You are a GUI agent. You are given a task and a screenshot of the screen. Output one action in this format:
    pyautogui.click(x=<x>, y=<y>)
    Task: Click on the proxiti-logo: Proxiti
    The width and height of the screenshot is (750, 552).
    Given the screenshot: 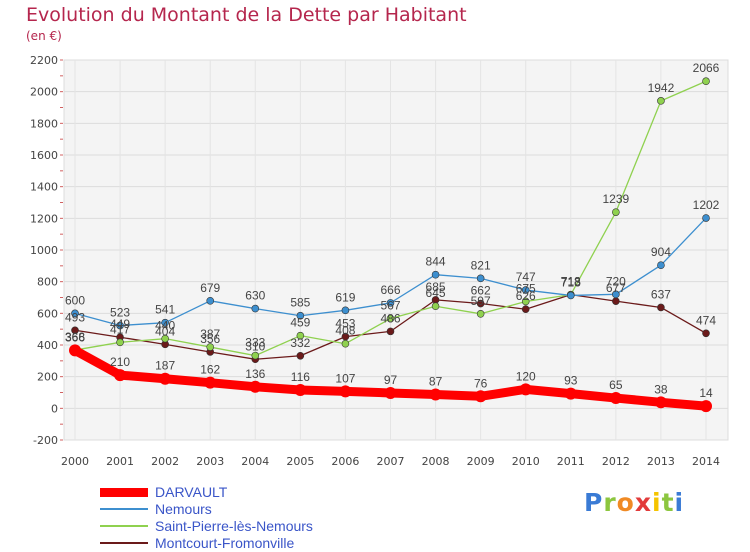 What is the action you would take?
    pyautogui.click(x=634, y=502)
    